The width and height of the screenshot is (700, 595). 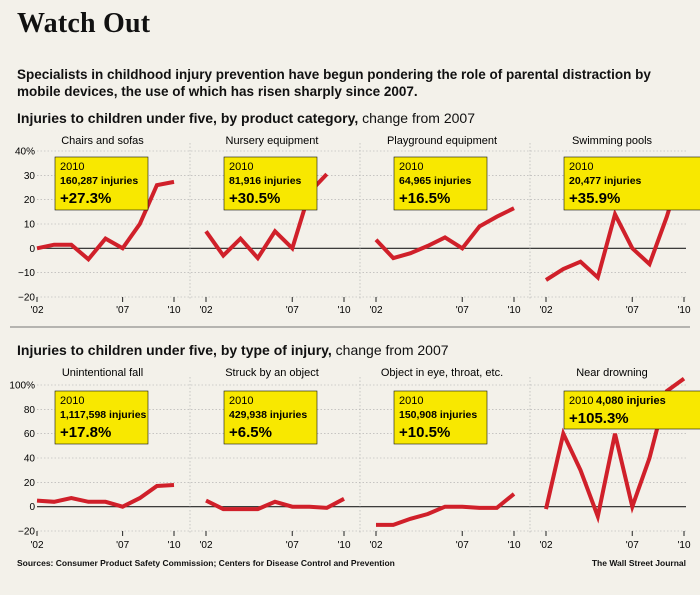 I want to click on panel-title: Near drowning, so click(x=612, y=373).